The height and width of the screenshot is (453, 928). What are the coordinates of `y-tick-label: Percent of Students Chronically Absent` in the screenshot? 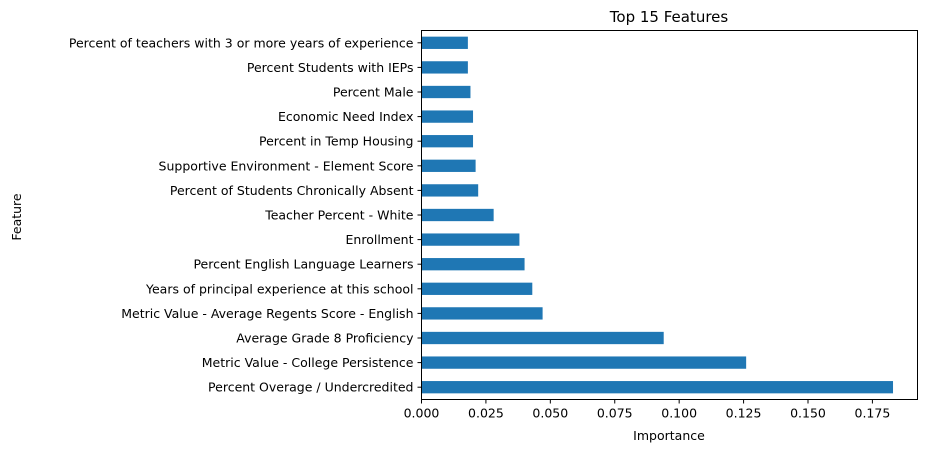 It's located at (292, 190).